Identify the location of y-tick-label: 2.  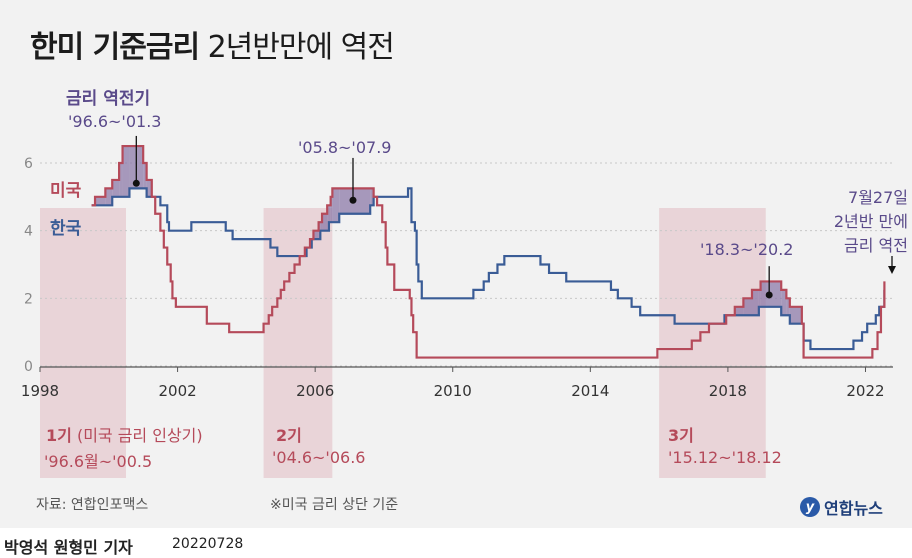
(28, 299).